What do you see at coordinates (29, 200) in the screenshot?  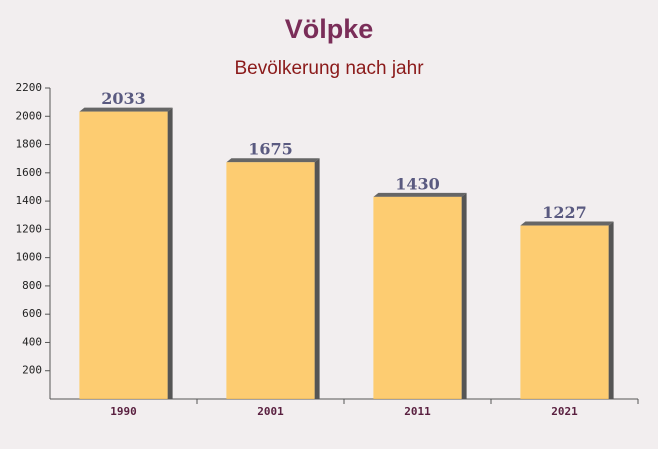 I see `y-tick-label: 1400` at bounding box center [29, 200].